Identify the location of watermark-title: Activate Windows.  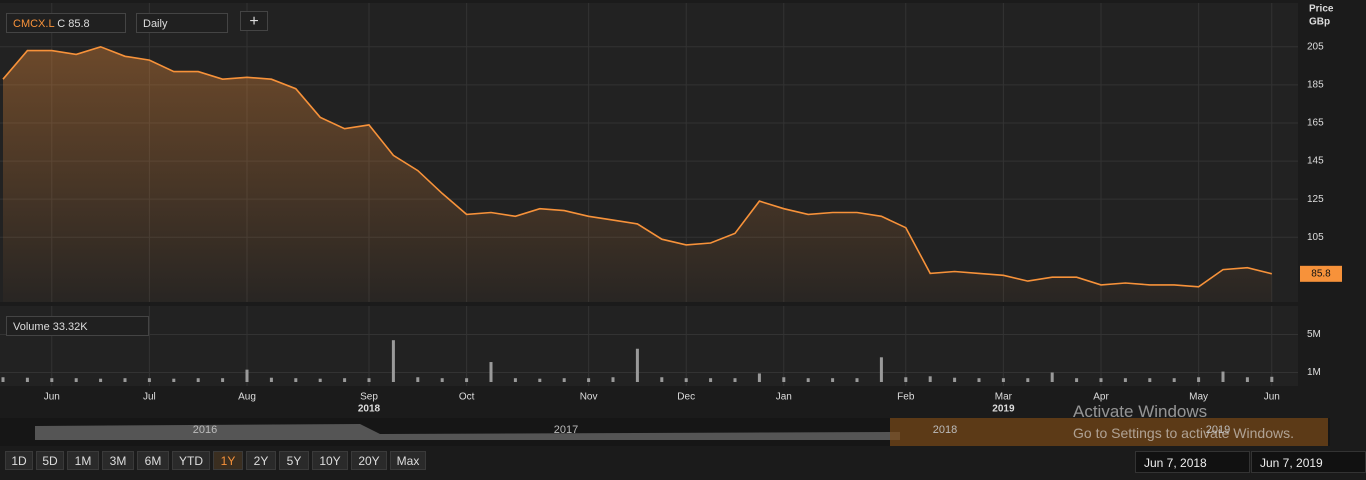
(1140, 411).